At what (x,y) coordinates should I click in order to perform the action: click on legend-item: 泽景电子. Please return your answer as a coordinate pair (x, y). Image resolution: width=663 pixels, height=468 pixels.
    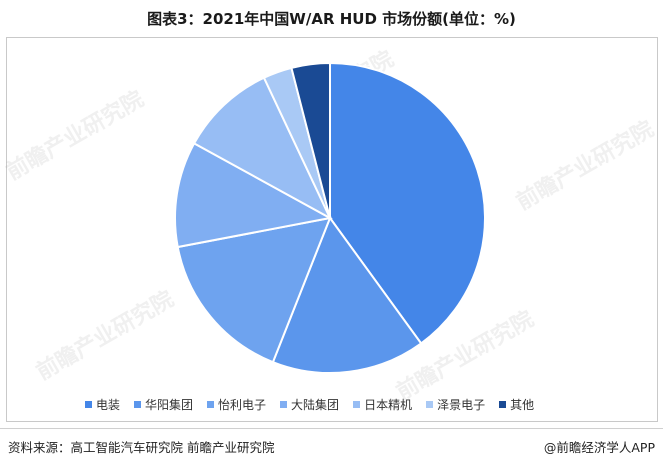
    Looking at the image, I should click on (455, 404).